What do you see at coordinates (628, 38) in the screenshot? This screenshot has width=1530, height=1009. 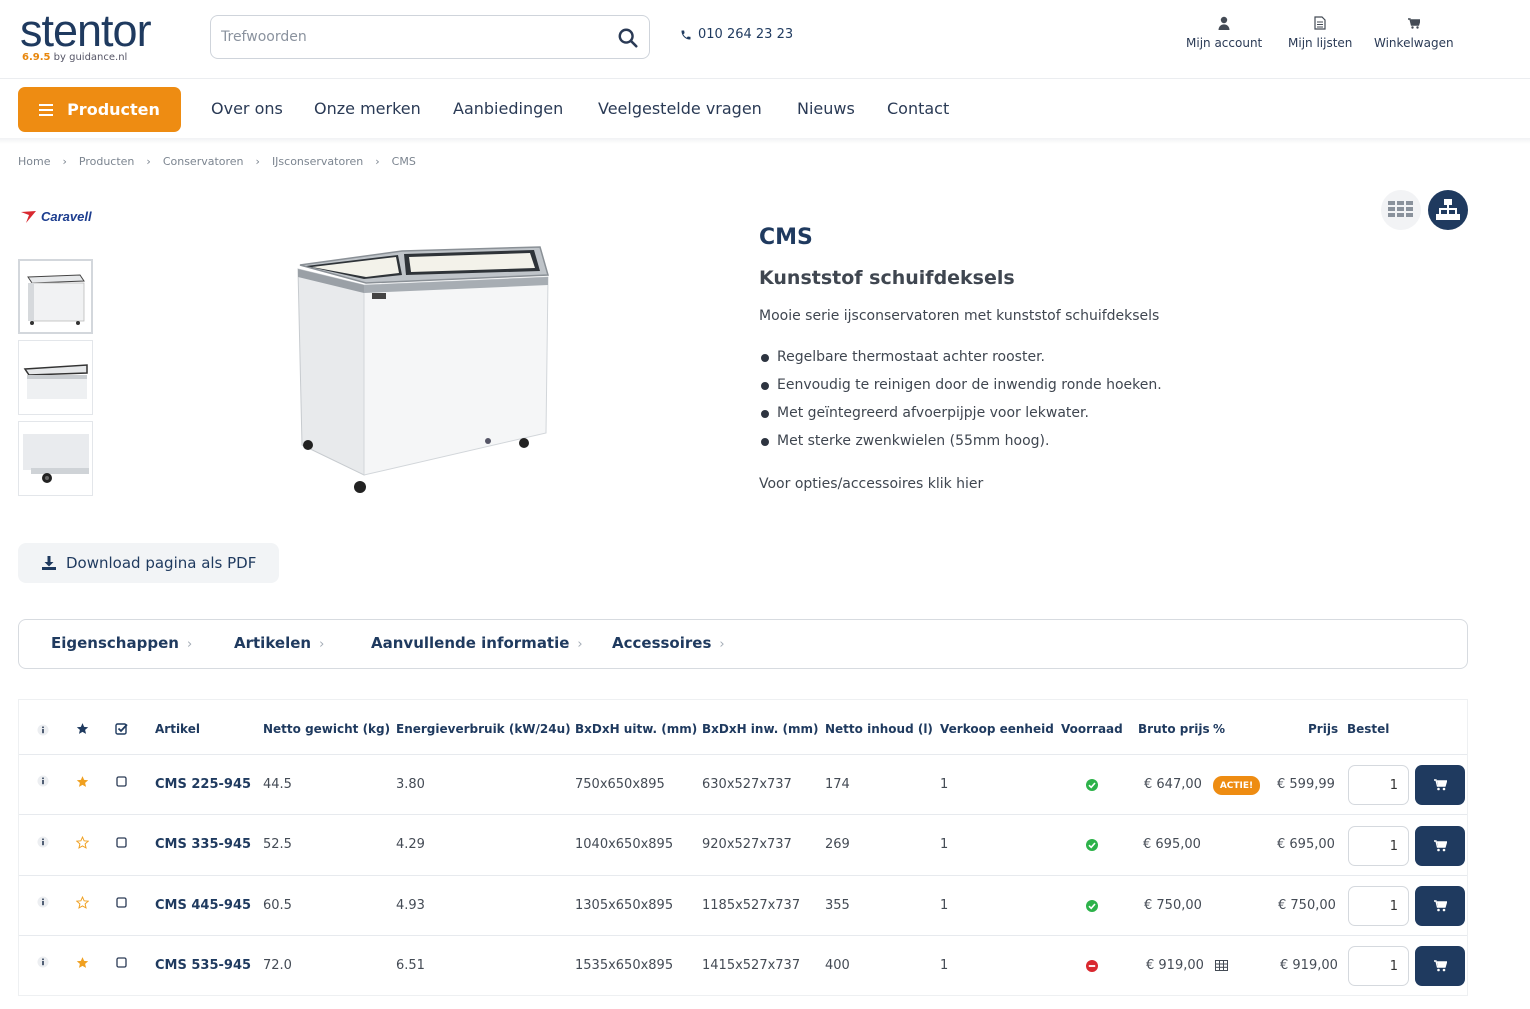 I see `search-icon` at bounding box center [628, 38].